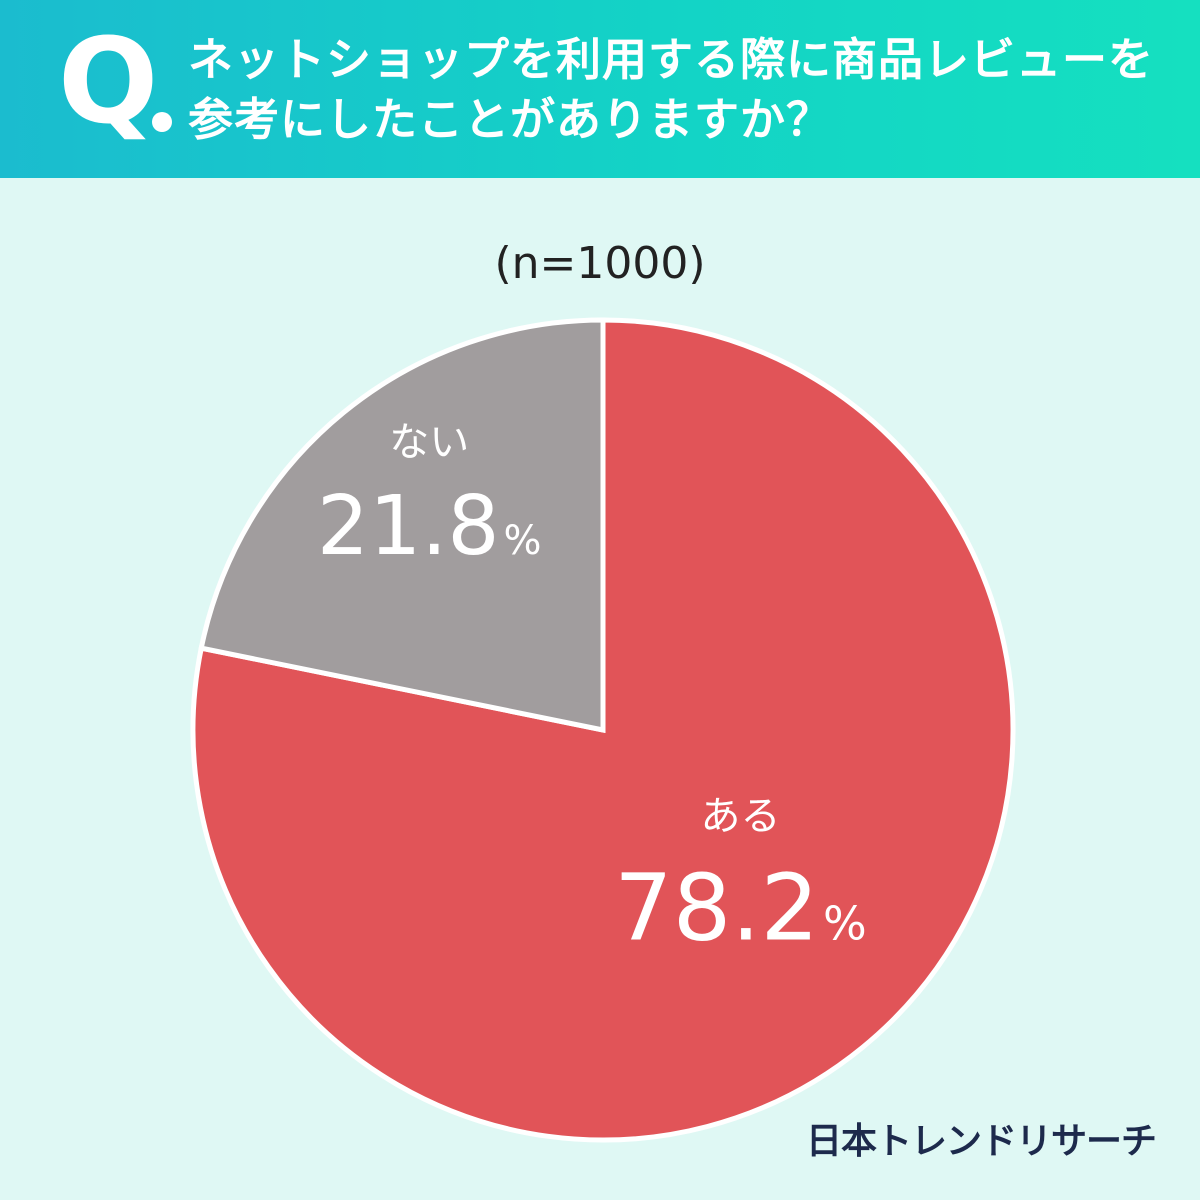  Describe the element at coordinates (740, 908) in the screenshot. I see `slice-value-aru: 78.2%` at that location.